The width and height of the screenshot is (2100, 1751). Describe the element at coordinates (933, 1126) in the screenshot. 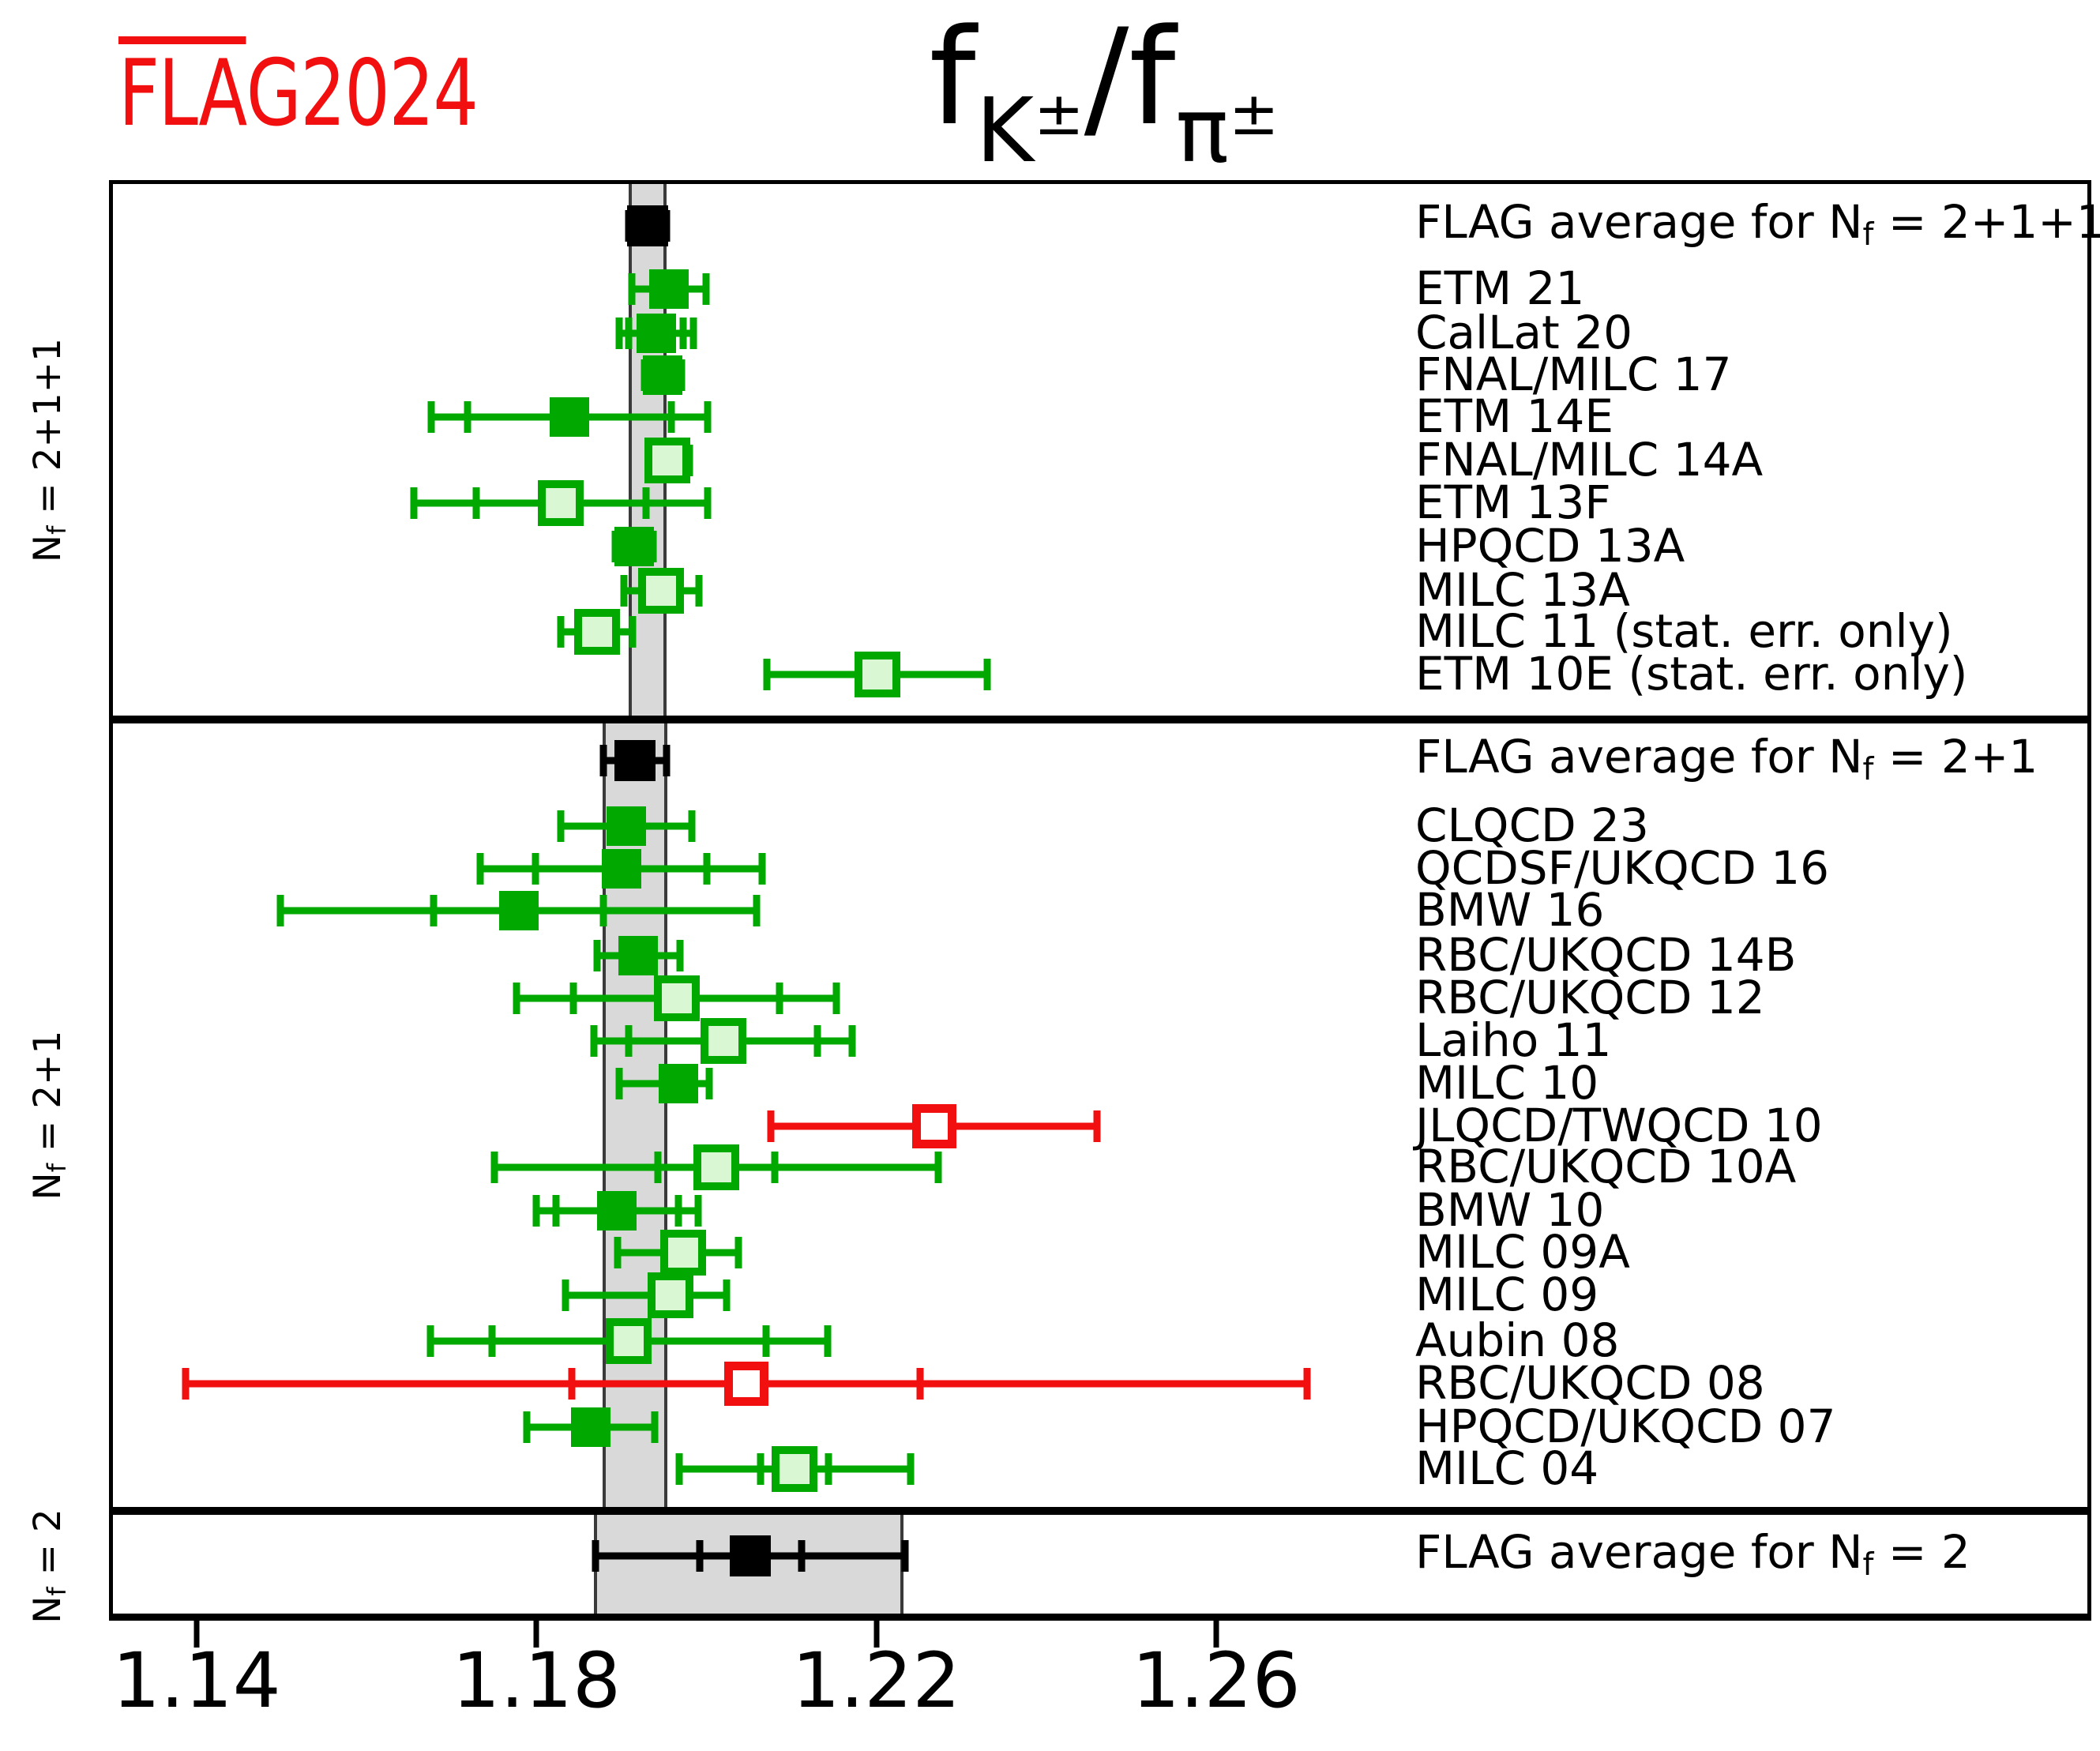

I see `data-point-red_open` at that location.